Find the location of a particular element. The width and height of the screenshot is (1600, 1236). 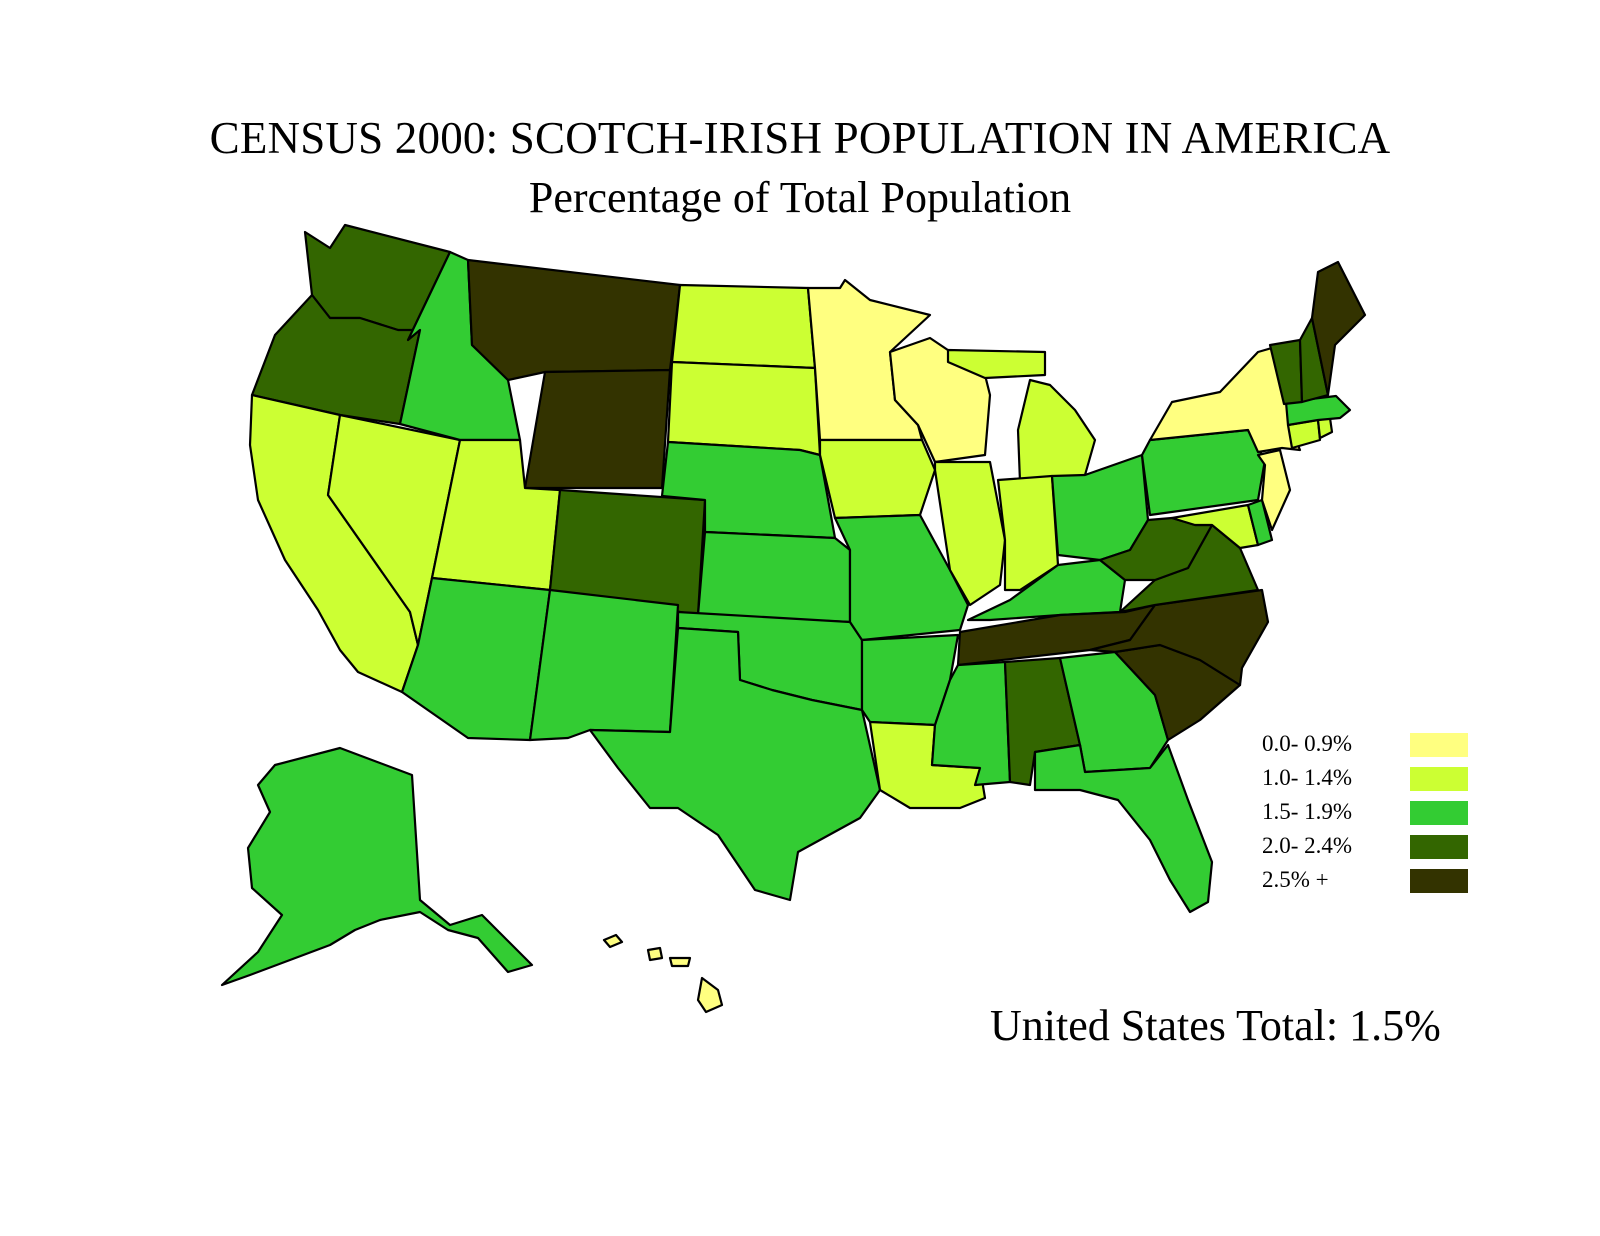

legend-item: 1.5- 1.9% is located at coordinates (1372, 815).